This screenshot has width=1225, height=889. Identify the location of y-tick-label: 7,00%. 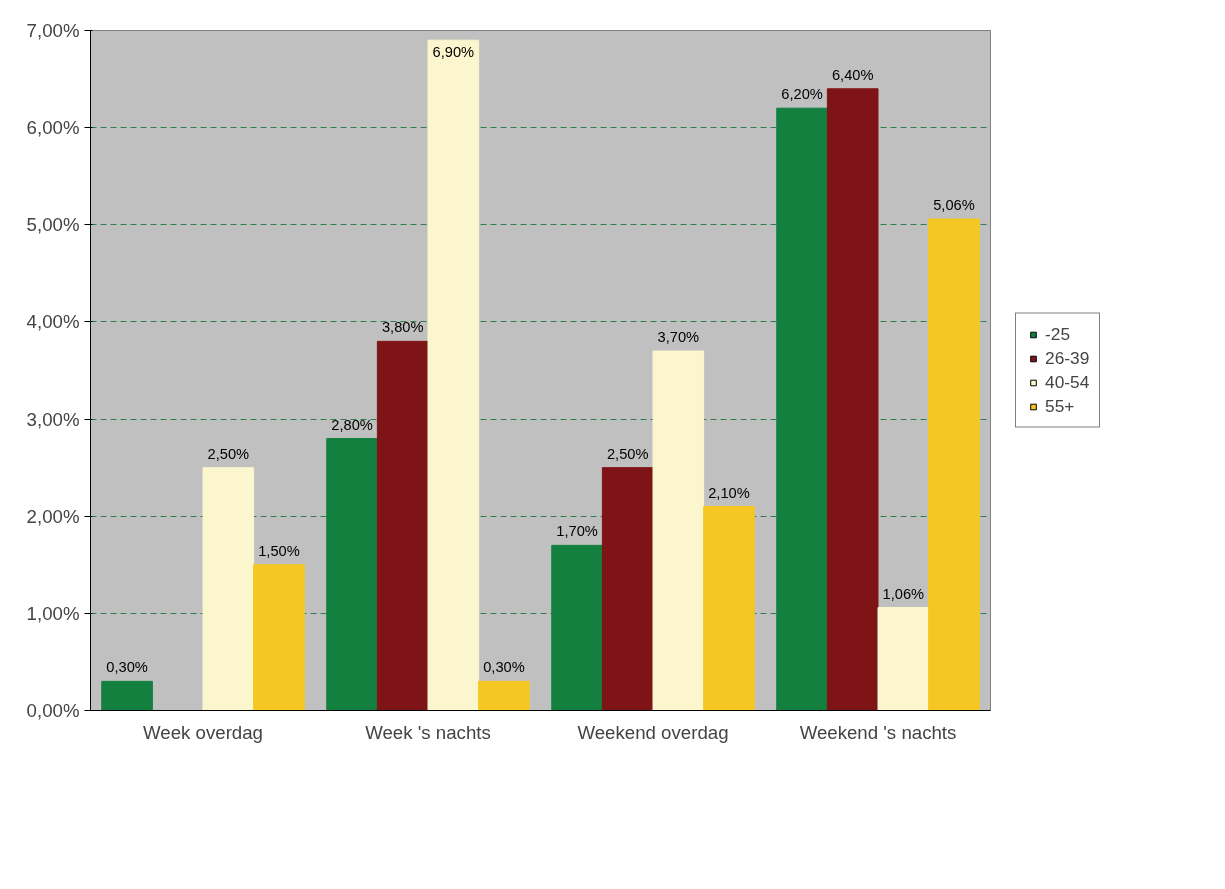
(53, 30).